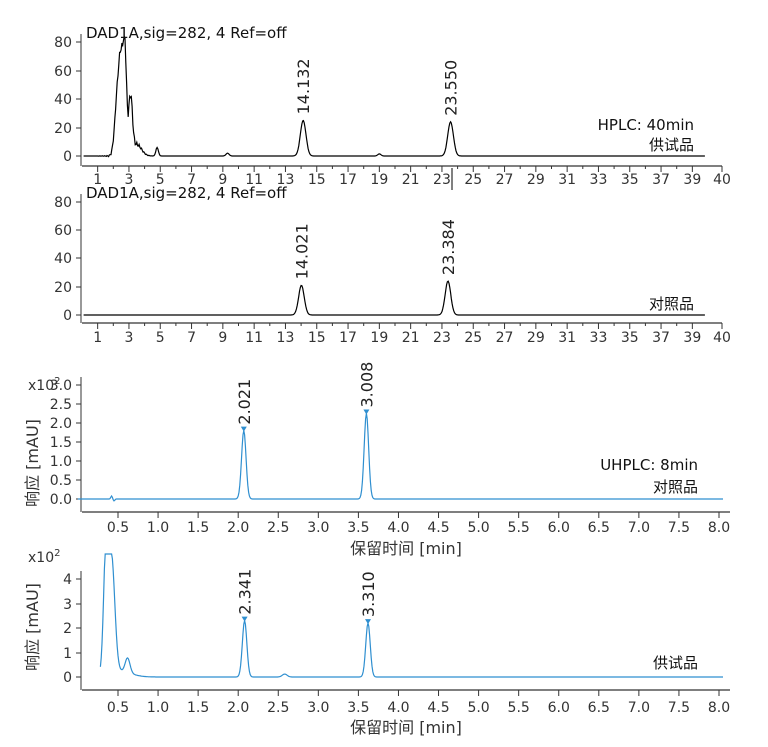  Describe the element at coordinates (61, 443) in the screenshot. I see `y-tick-label: 1.5` at that location.